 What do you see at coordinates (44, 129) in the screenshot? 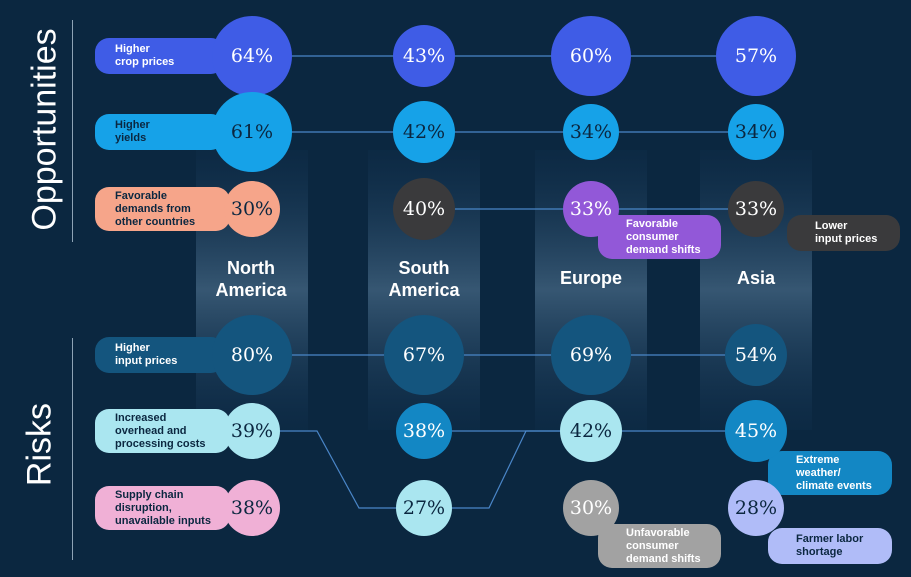
I see `opportunities-section-label: Opportunities` at bounding box center [44, 129].